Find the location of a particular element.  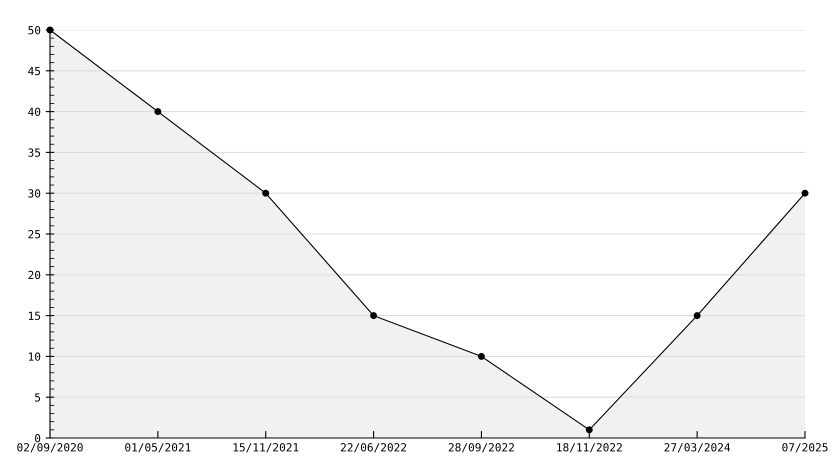

x-tick-label: 27/03/2024 is located at coordinates (697, 447).